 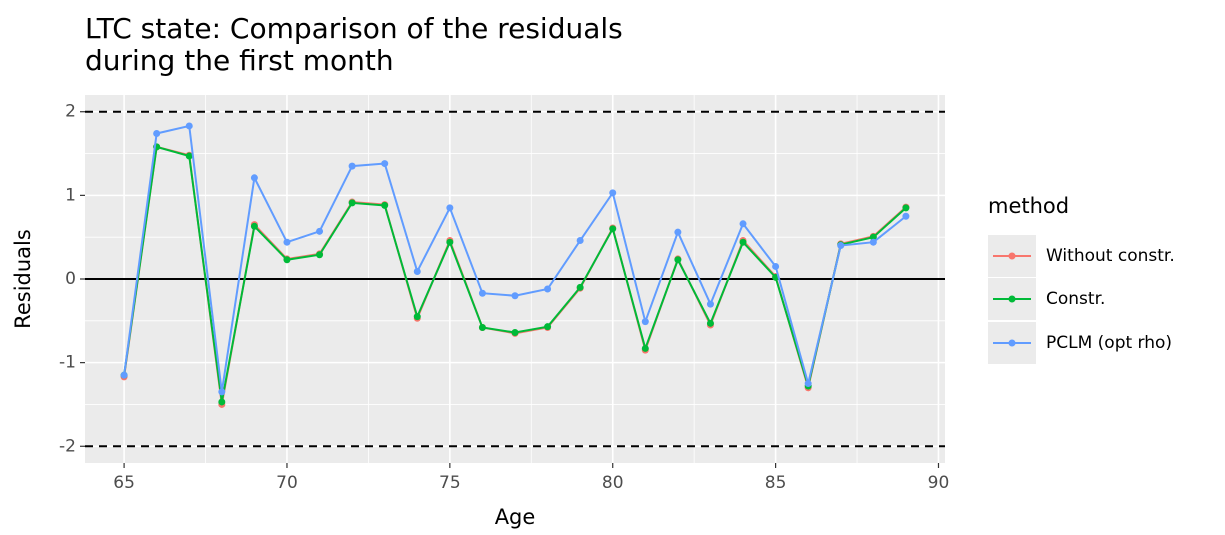 What do you see at coordinates (776, 483) in the screenshot?
I see `x-tick-label: 85` at bounding box center [776, 483].